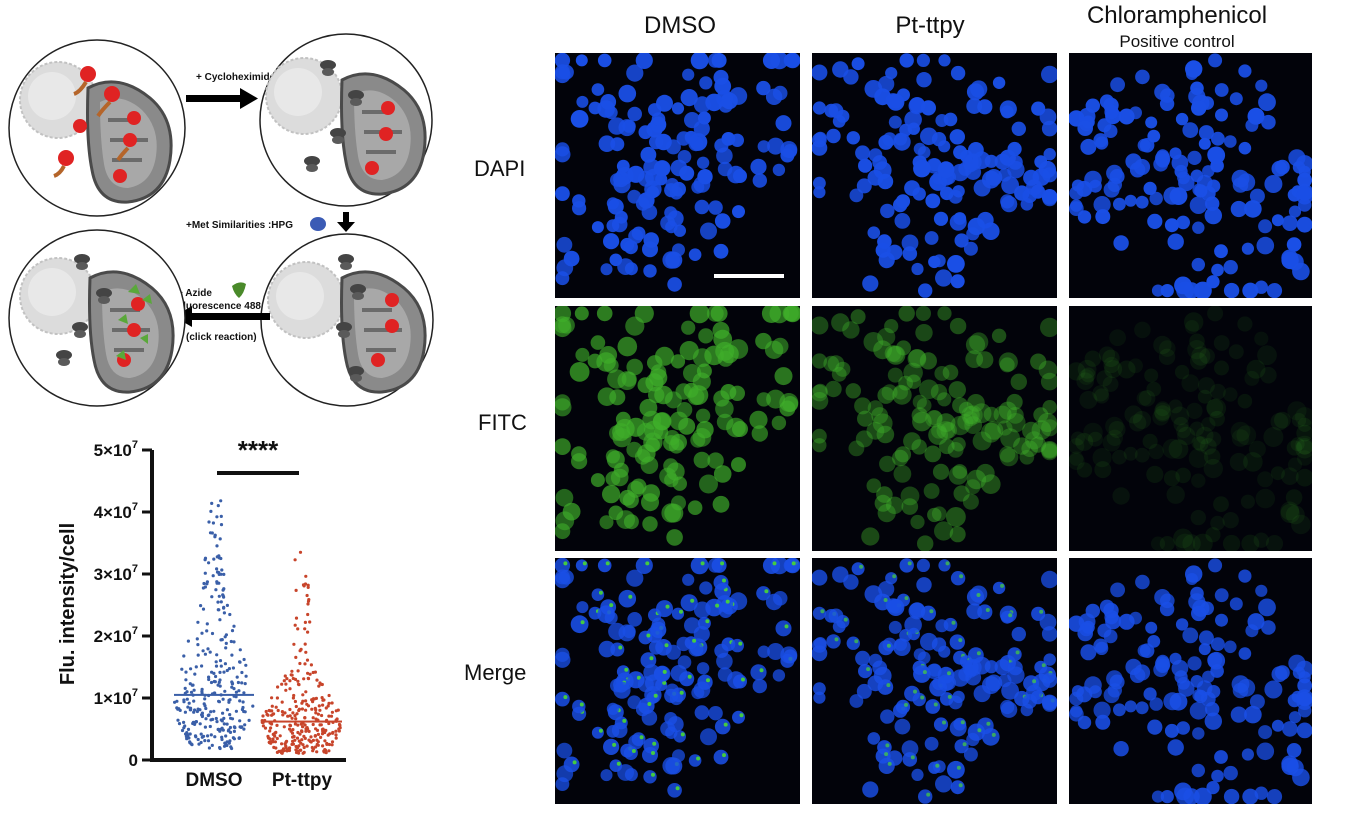 Image resolution: width=1353 pixels, height=817 pixels. What do you see at coordinates (116, 697) in the screenshot?
I see `y-tick-label-1: 1×10⁷` at bounding box center [116, 697].